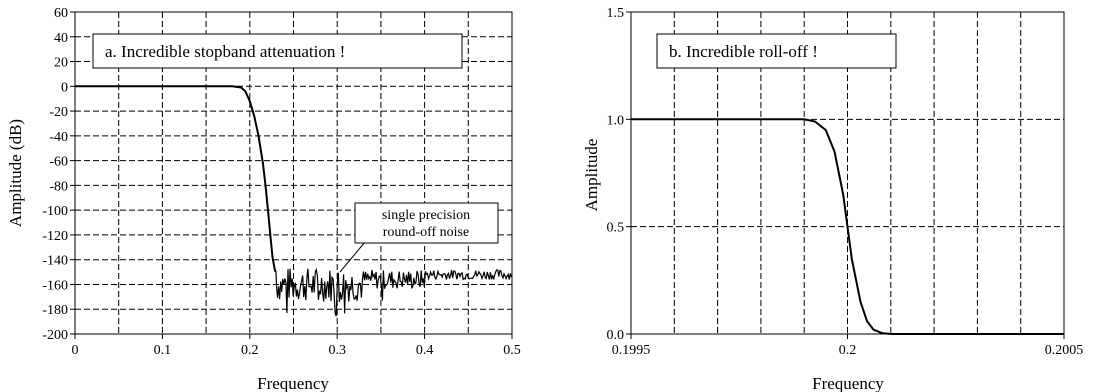  Describe the element at coordinates (591, 175) in the screenshot. I see `chart-b-ylabel: Amplitude` at that location.